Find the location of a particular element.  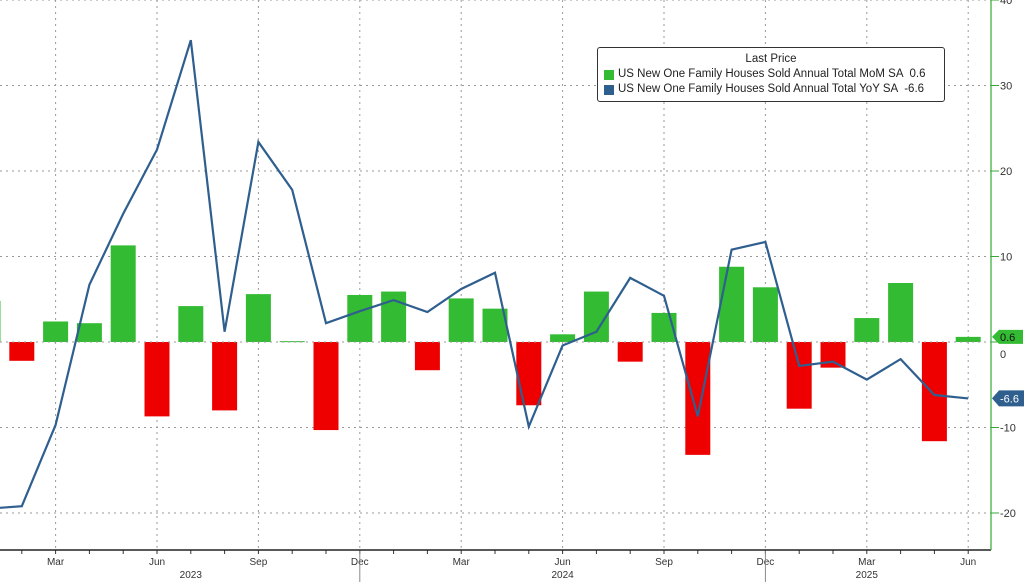

legend-swatch-blue is located at coordinates (609, 89).